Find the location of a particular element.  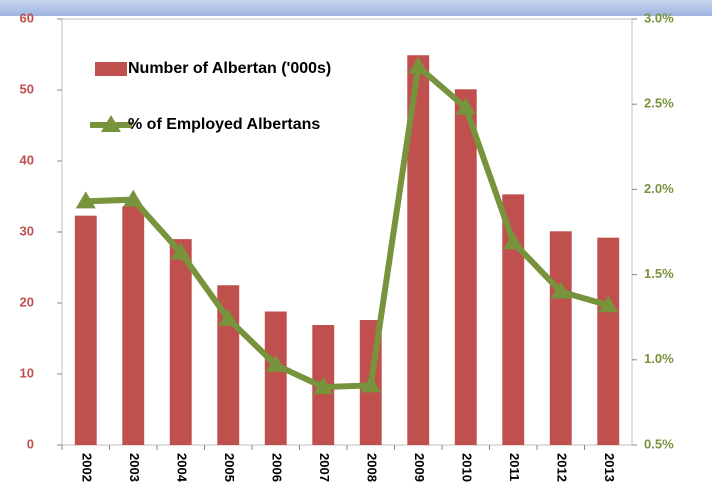

x-tick-label: 2011 is located at coordinates (514, 467).